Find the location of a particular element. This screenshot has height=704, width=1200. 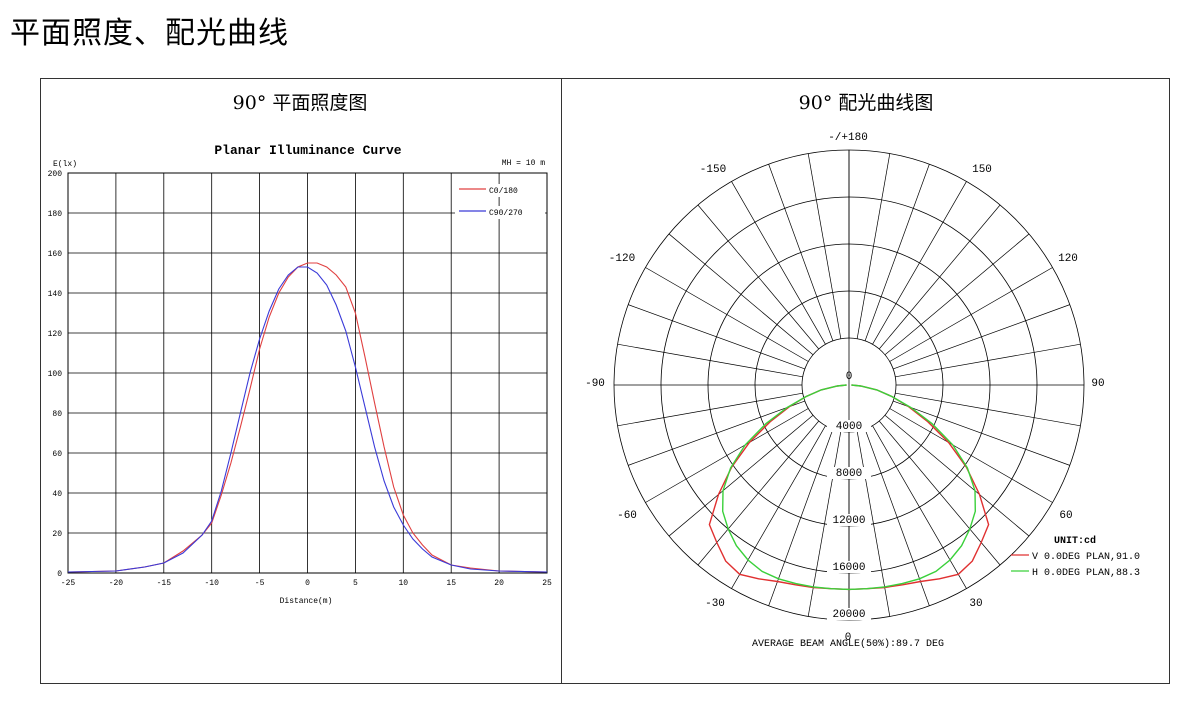

angle-label: 0 is located at coordinates (848, 638).